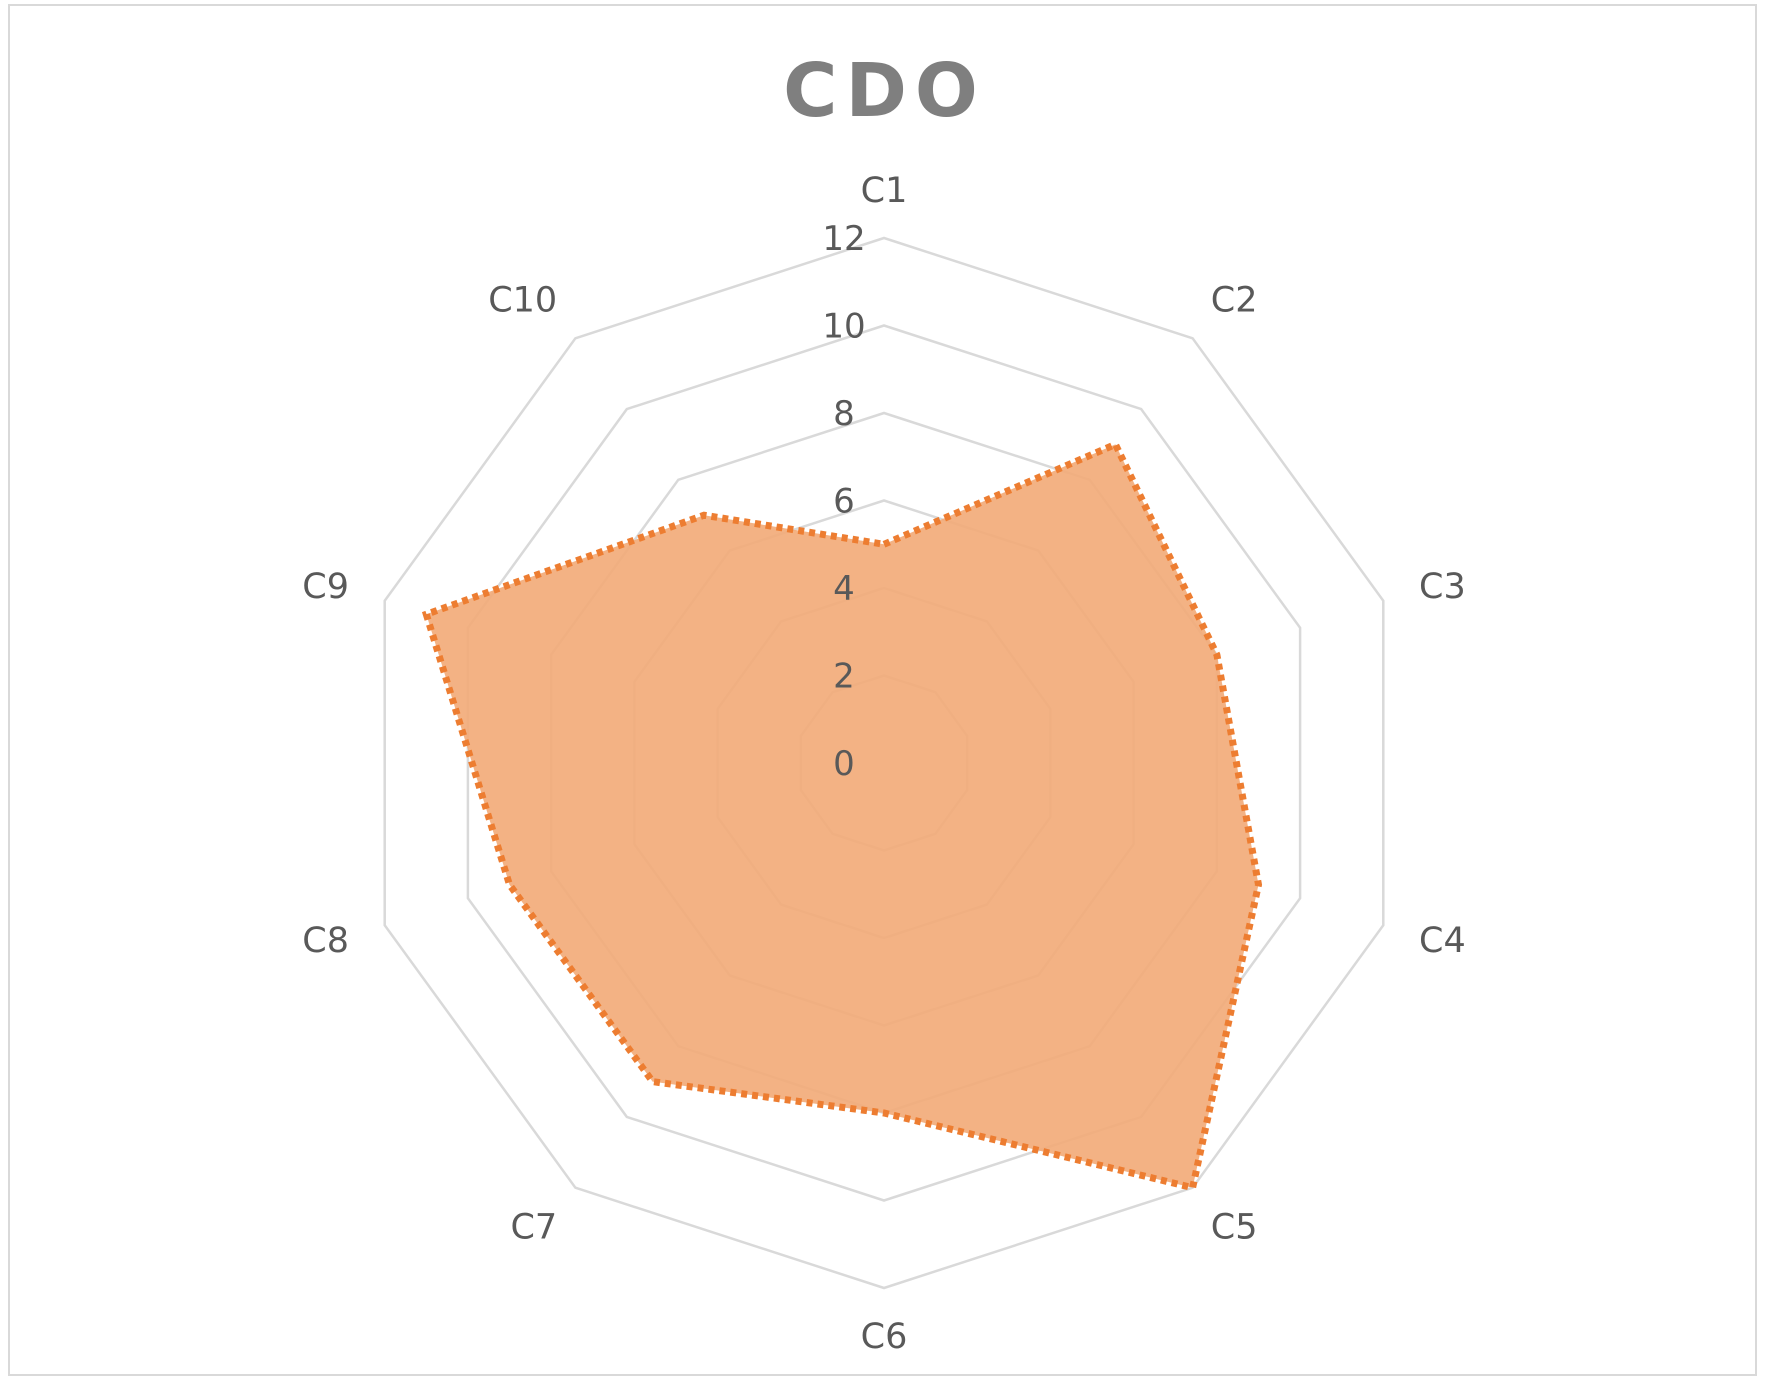  What do you see at coordinates (533, 1228) in the screenshot?
I see `category-label-C7: C7` at bounding box center [533, 1228].